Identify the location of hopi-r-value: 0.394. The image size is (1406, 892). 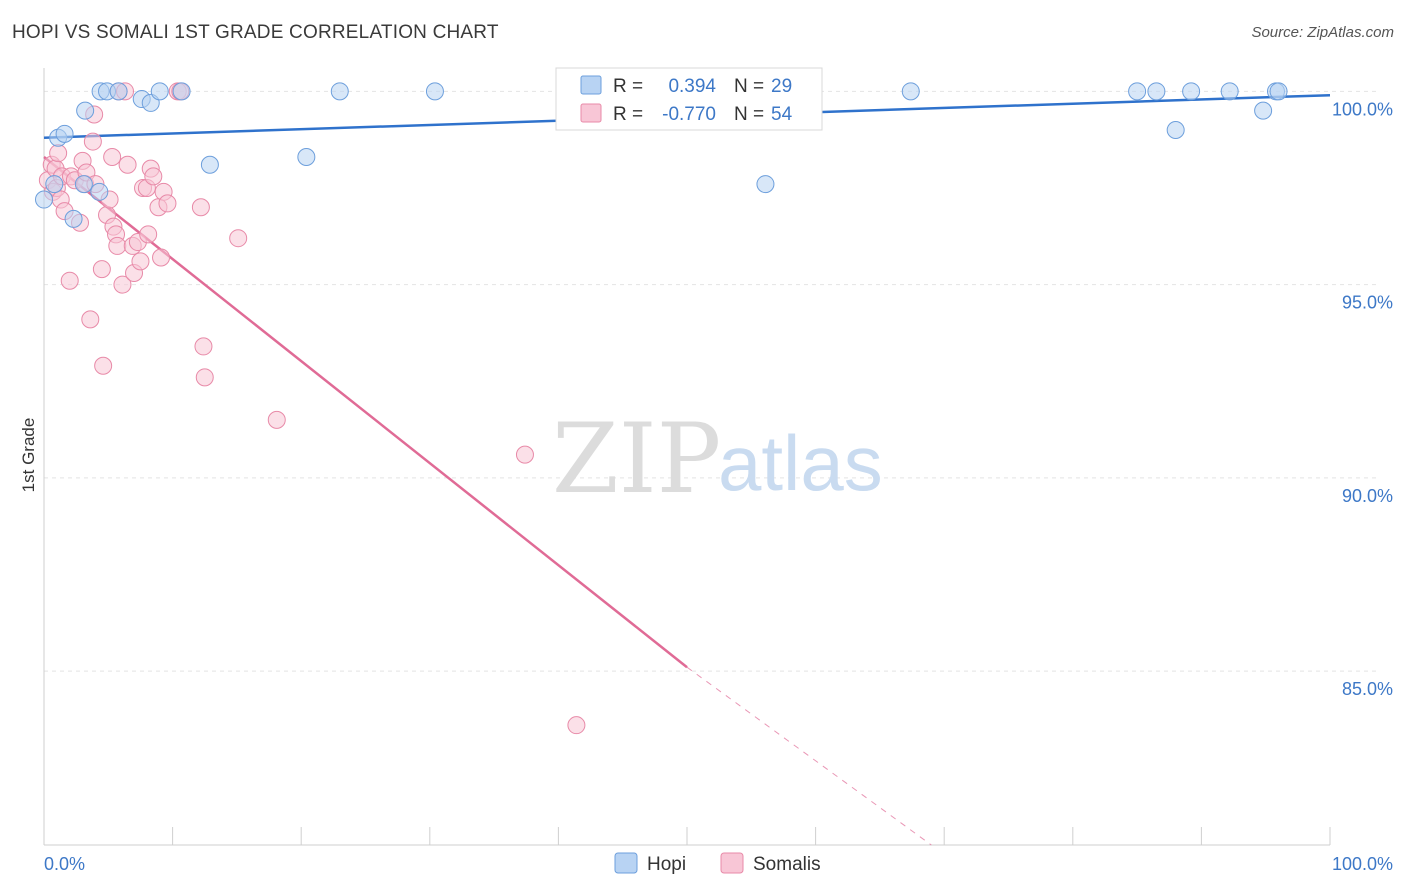
(692, 86).